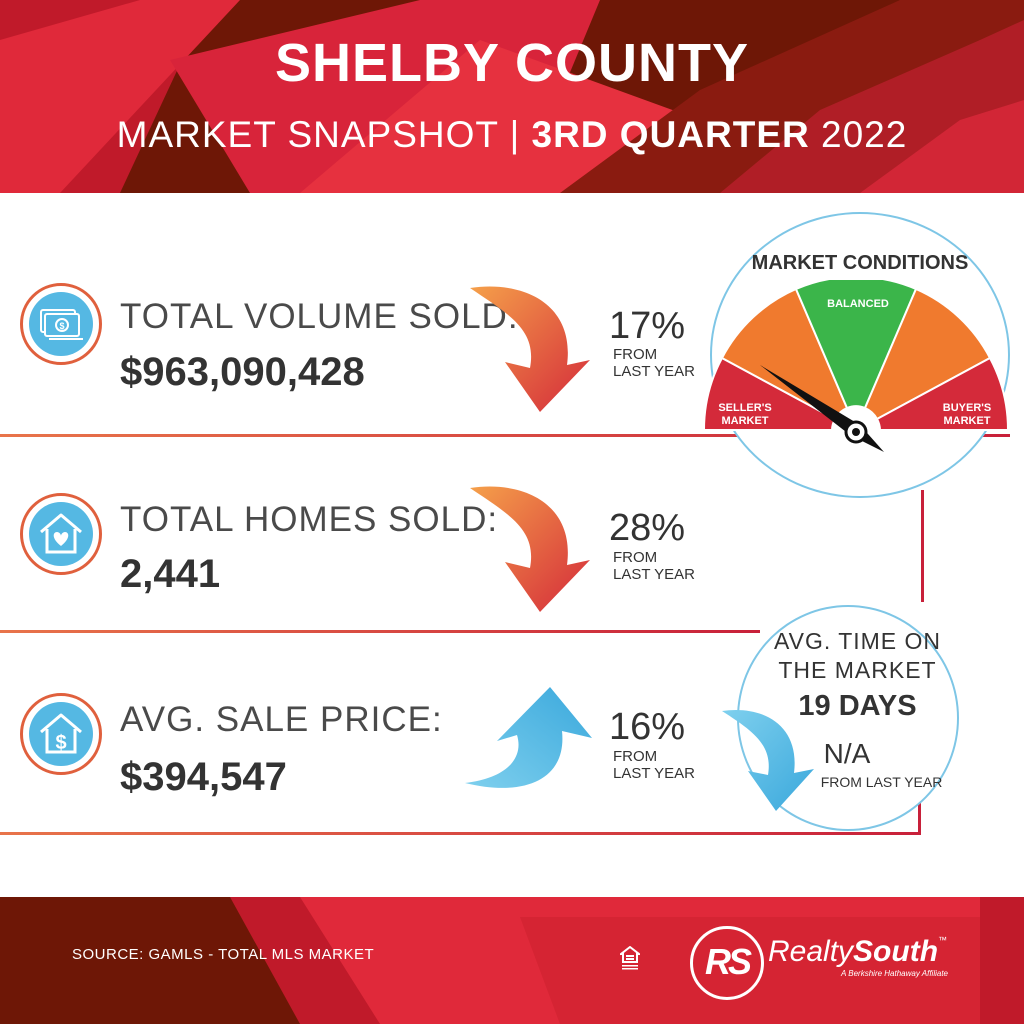 This screenshot has width=1024, height=1024. I want to click on price-change-percent: 16%, so click(647, 727).